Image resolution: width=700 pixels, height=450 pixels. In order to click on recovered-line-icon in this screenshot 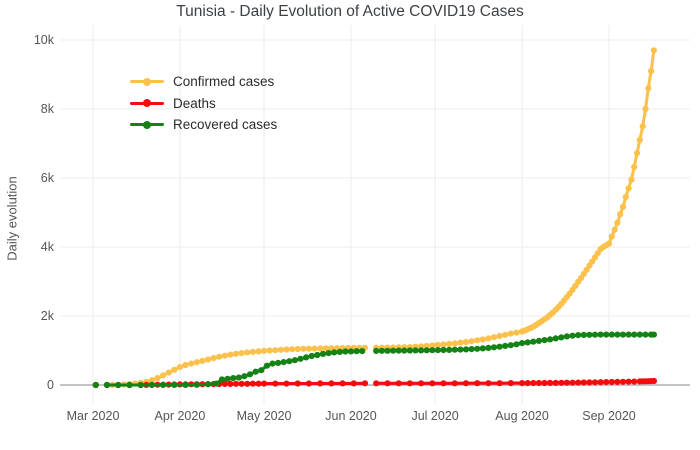, I will do `click(147, 124)`.